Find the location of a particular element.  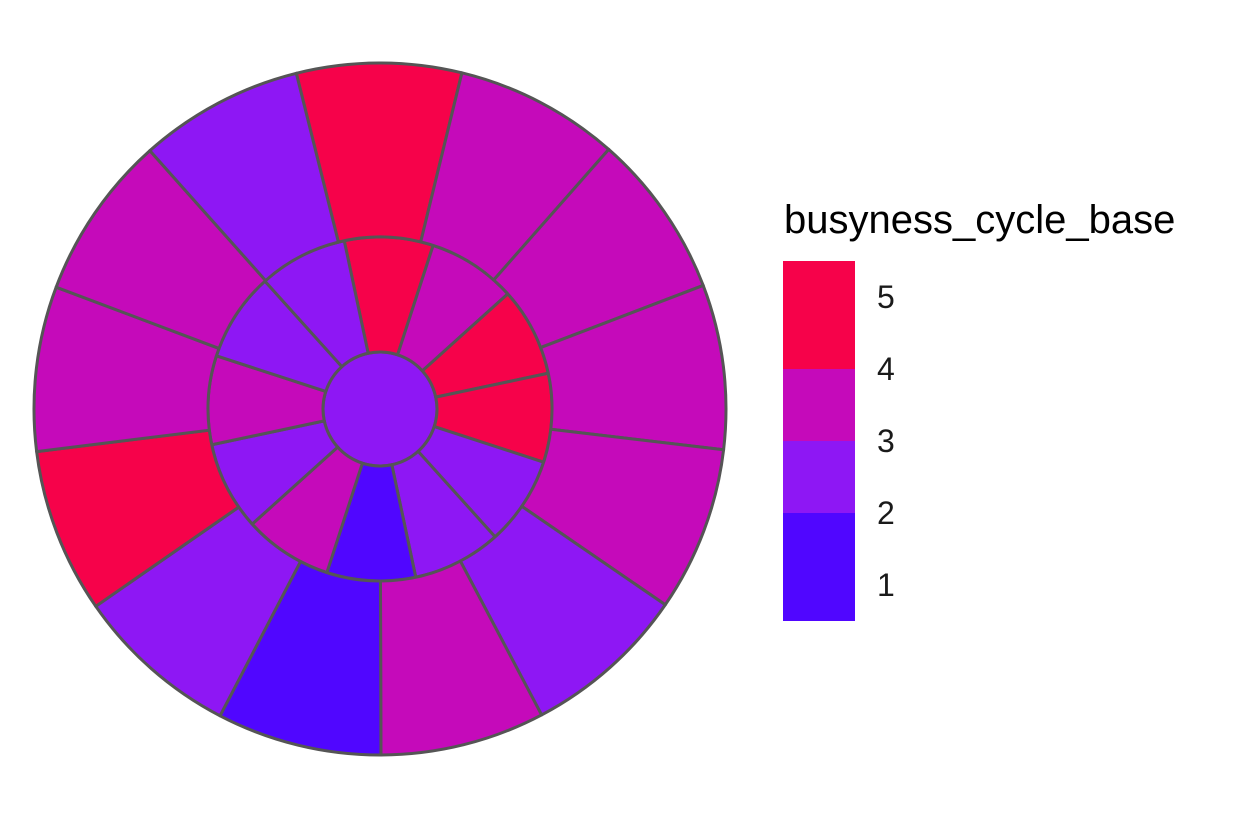

legend-tick-label: 4 is located at coordinates (886, 369).